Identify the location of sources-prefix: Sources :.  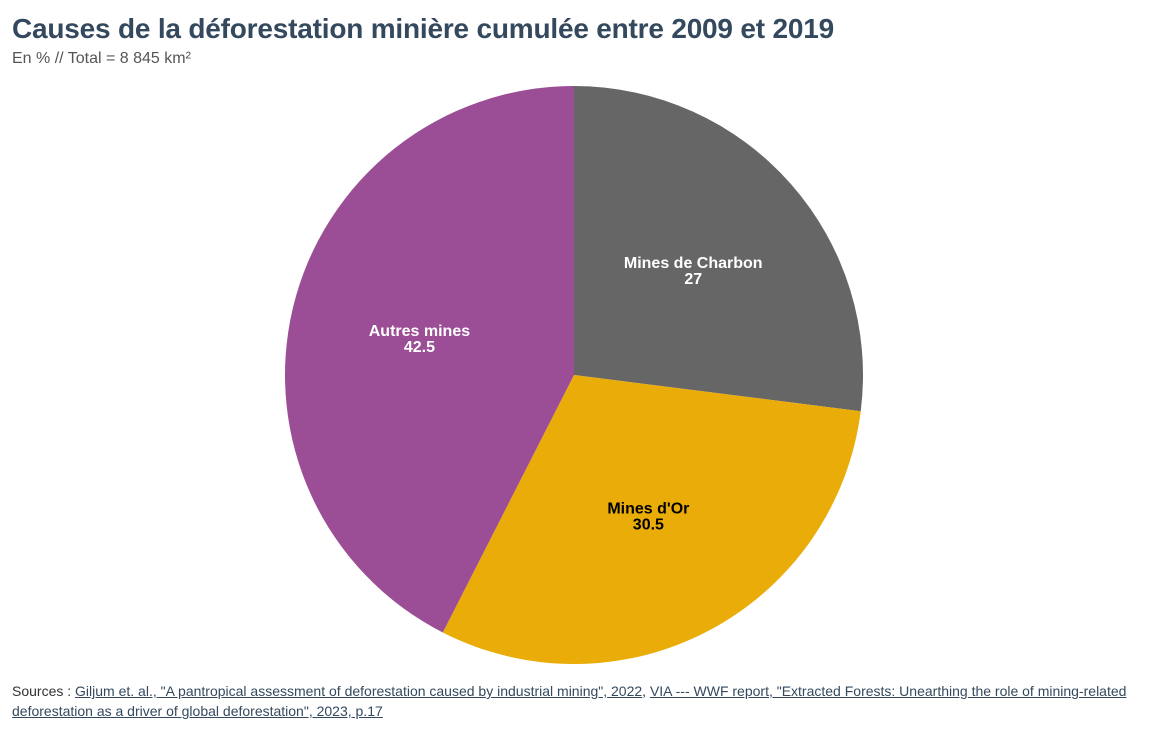
(44, 691).